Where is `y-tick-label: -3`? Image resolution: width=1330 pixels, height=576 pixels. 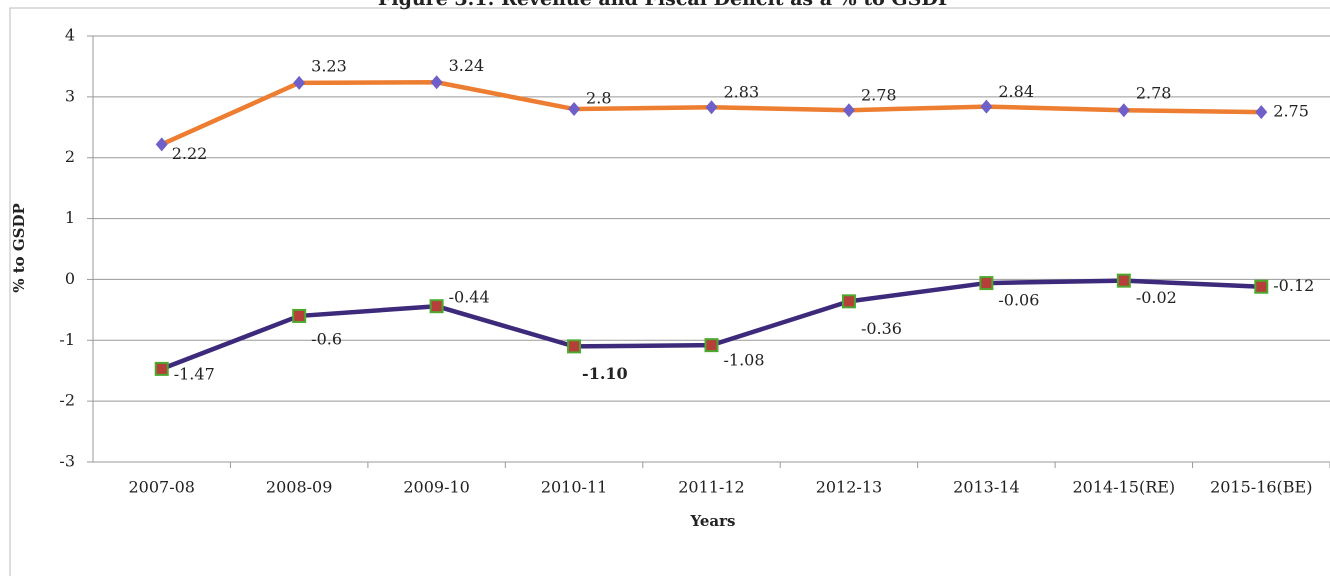
y-tick-label: -3 is located at coordinates (67, 461).